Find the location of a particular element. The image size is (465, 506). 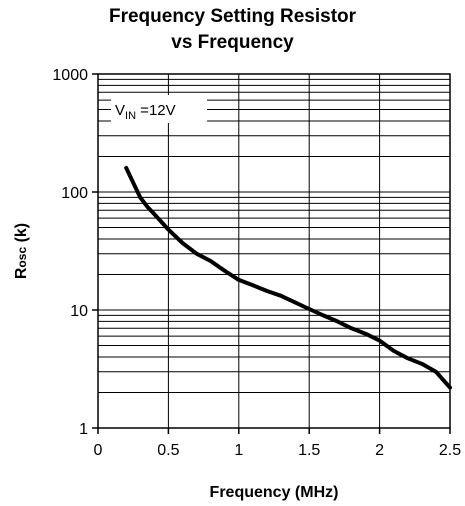

annotation-vin: VIN =12V is located at coordinates (145, 112).